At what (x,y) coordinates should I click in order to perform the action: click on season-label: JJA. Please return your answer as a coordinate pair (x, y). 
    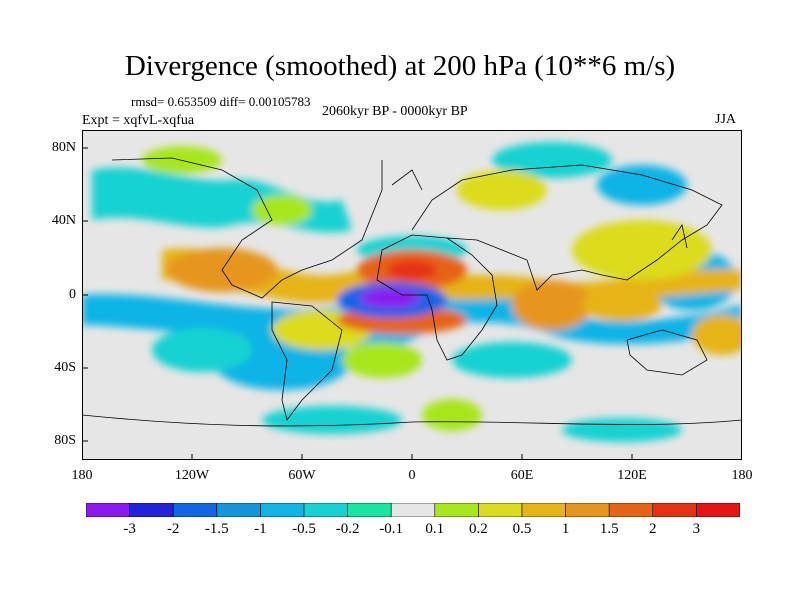
    Looking at the image, I should click on (726, 119).